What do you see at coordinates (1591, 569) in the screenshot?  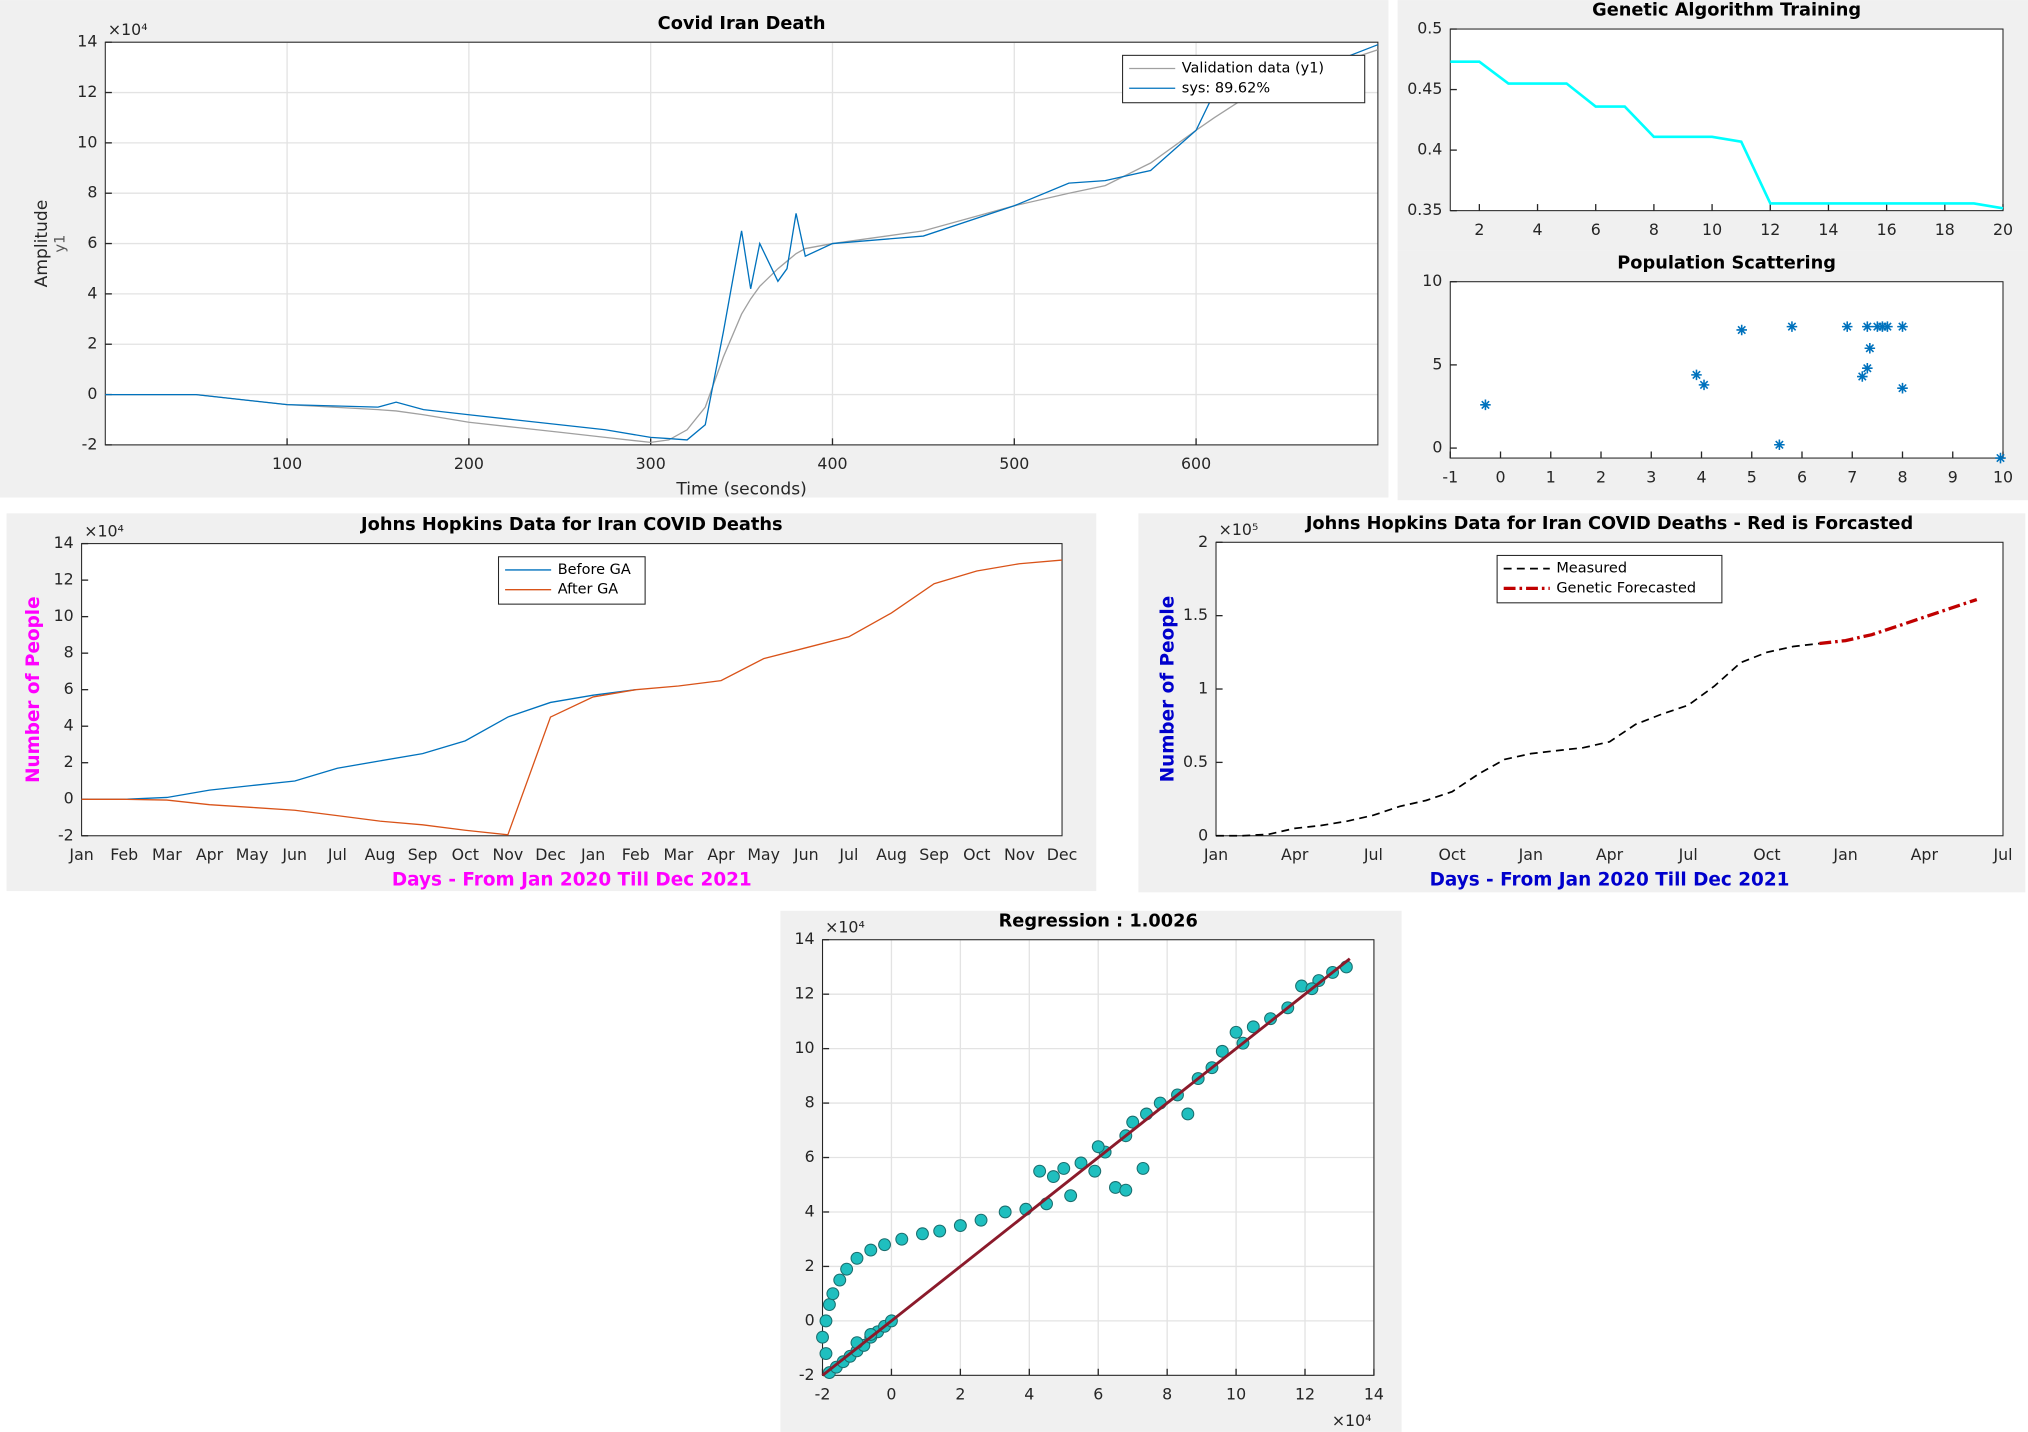 I see `legend-label: Measured` at bounding box center [1591, 569].